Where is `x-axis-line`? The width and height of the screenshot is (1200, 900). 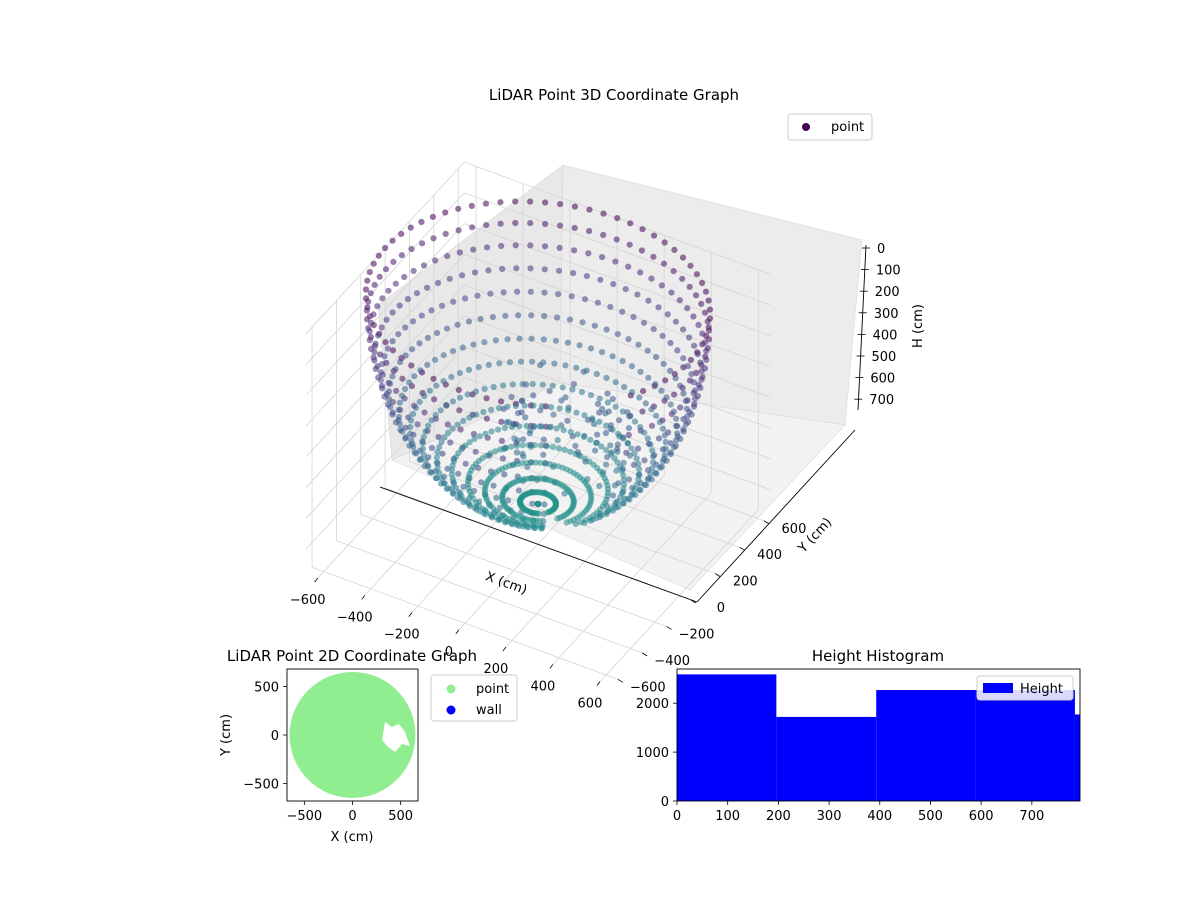
x-axis-line is located at coordinates (538, 544).